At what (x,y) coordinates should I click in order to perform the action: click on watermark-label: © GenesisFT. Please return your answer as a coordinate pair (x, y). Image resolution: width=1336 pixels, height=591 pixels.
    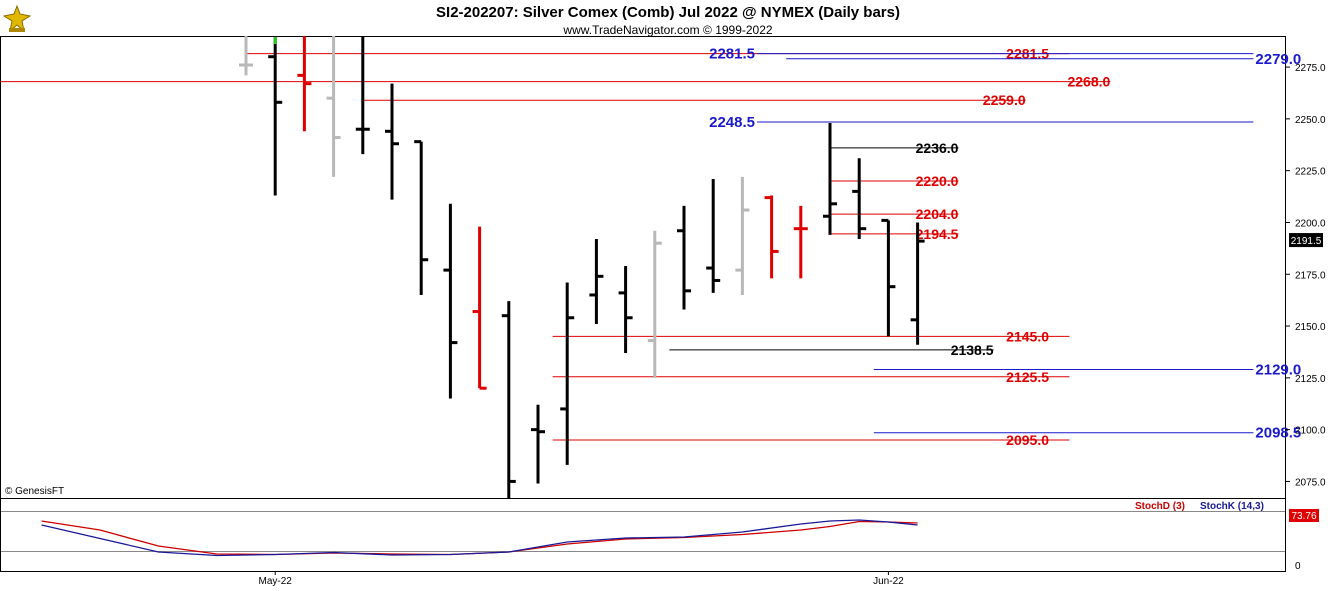
    Looking at the image, I should click on (34, 491).